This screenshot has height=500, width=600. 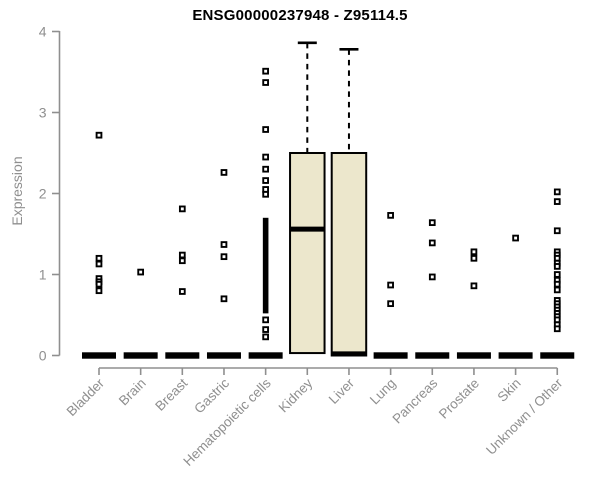 I want to click on y-tick-label: 4, so click(x=43, y=32).